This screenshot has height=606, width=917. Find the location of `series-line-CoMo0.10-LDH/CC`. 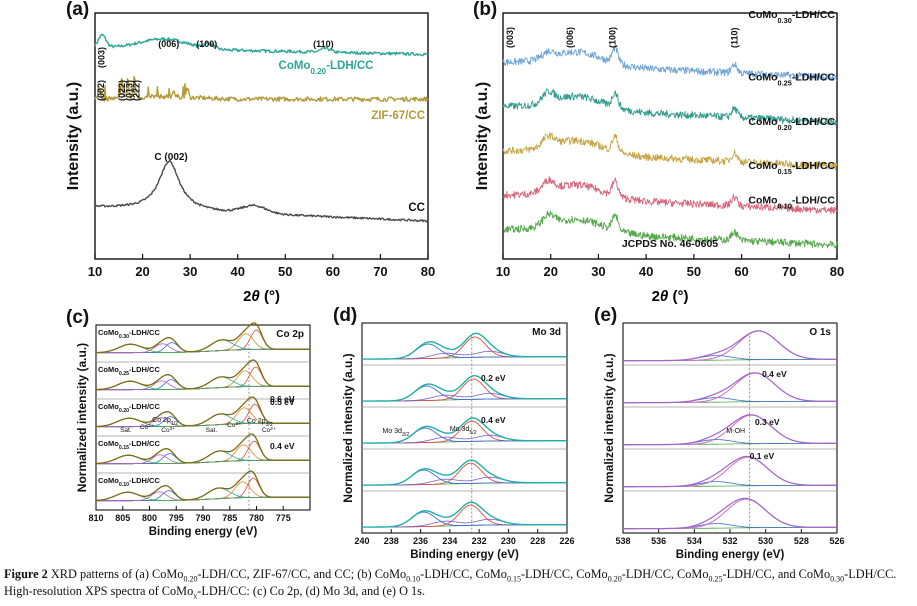

series-line-CoMo0.10-LDH/CC is located at coordinates (670, 229).